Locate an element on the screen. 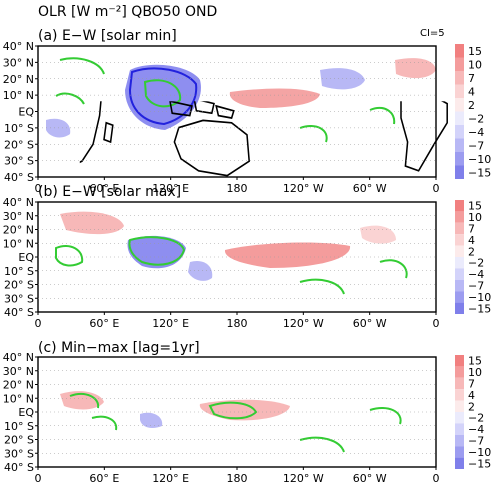 The height and width of the screenshot is (490, 500). panel-b-label: (b) E−W [solar max] is located at coordinates (109, 192).